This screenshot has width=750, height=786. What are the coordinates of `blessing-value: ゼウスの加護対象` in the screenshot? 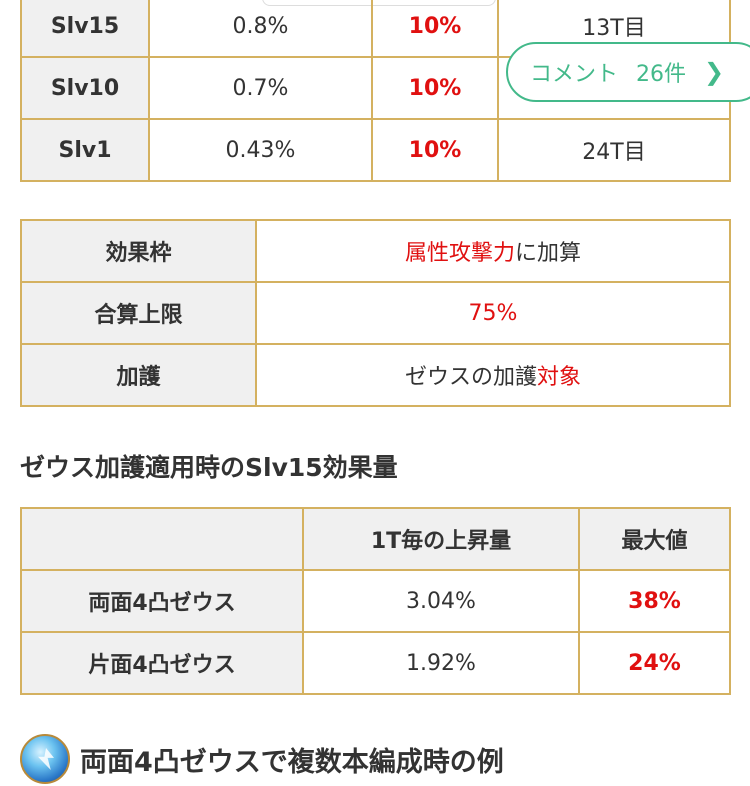 It's located at (493, 375).